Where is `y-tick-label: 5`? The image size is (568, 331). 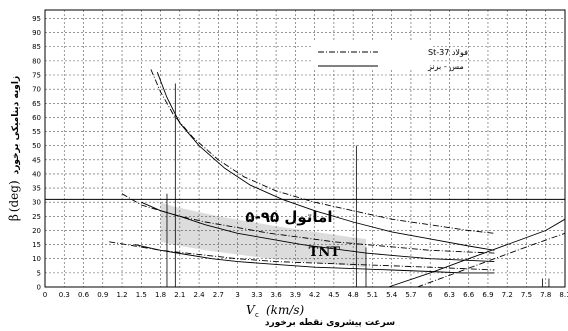
y-tick-label: 5 is located at coordinates (39, 273).